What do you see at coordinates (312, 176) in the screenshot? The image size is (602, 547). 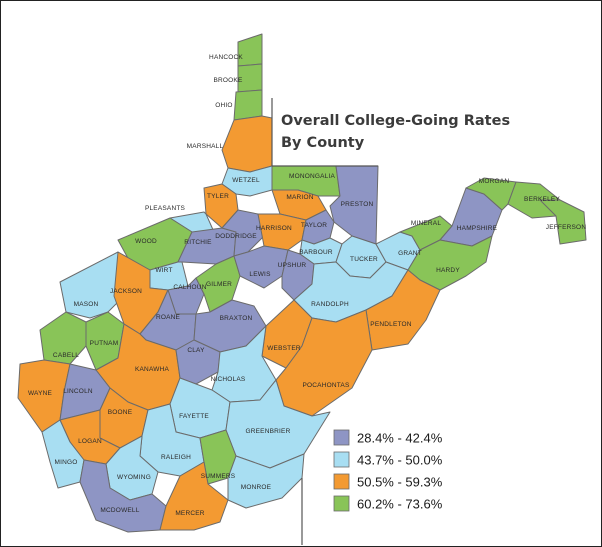 I see `county-label-monongalia: MONONGALIA` at bounding box center [312, 176].